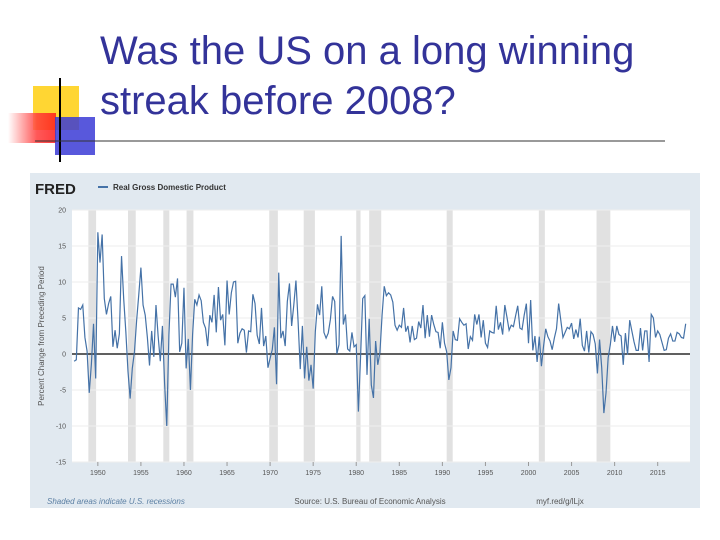  I want to click on source: Source: U.S. Bureau of Economic Analysis, so click(369, 501).